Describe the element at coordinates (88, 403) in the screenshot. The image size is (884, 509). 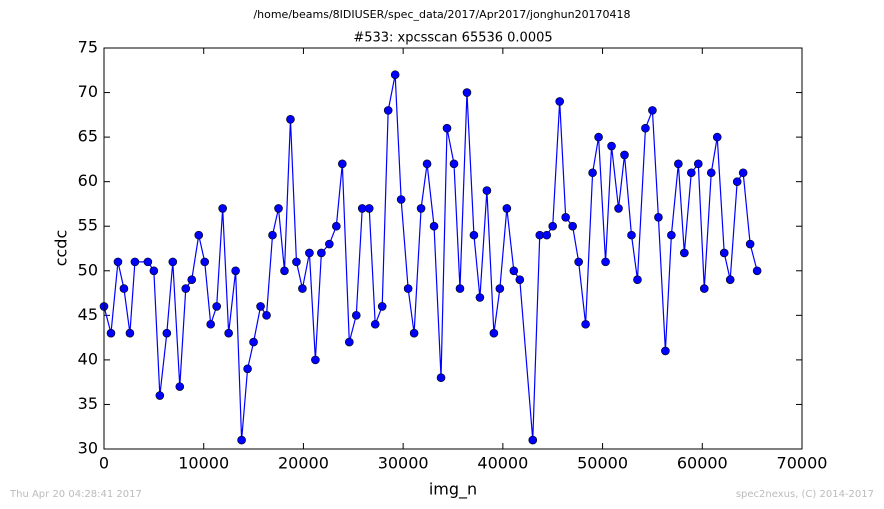
I see `y-tick-label: 35` at that location.